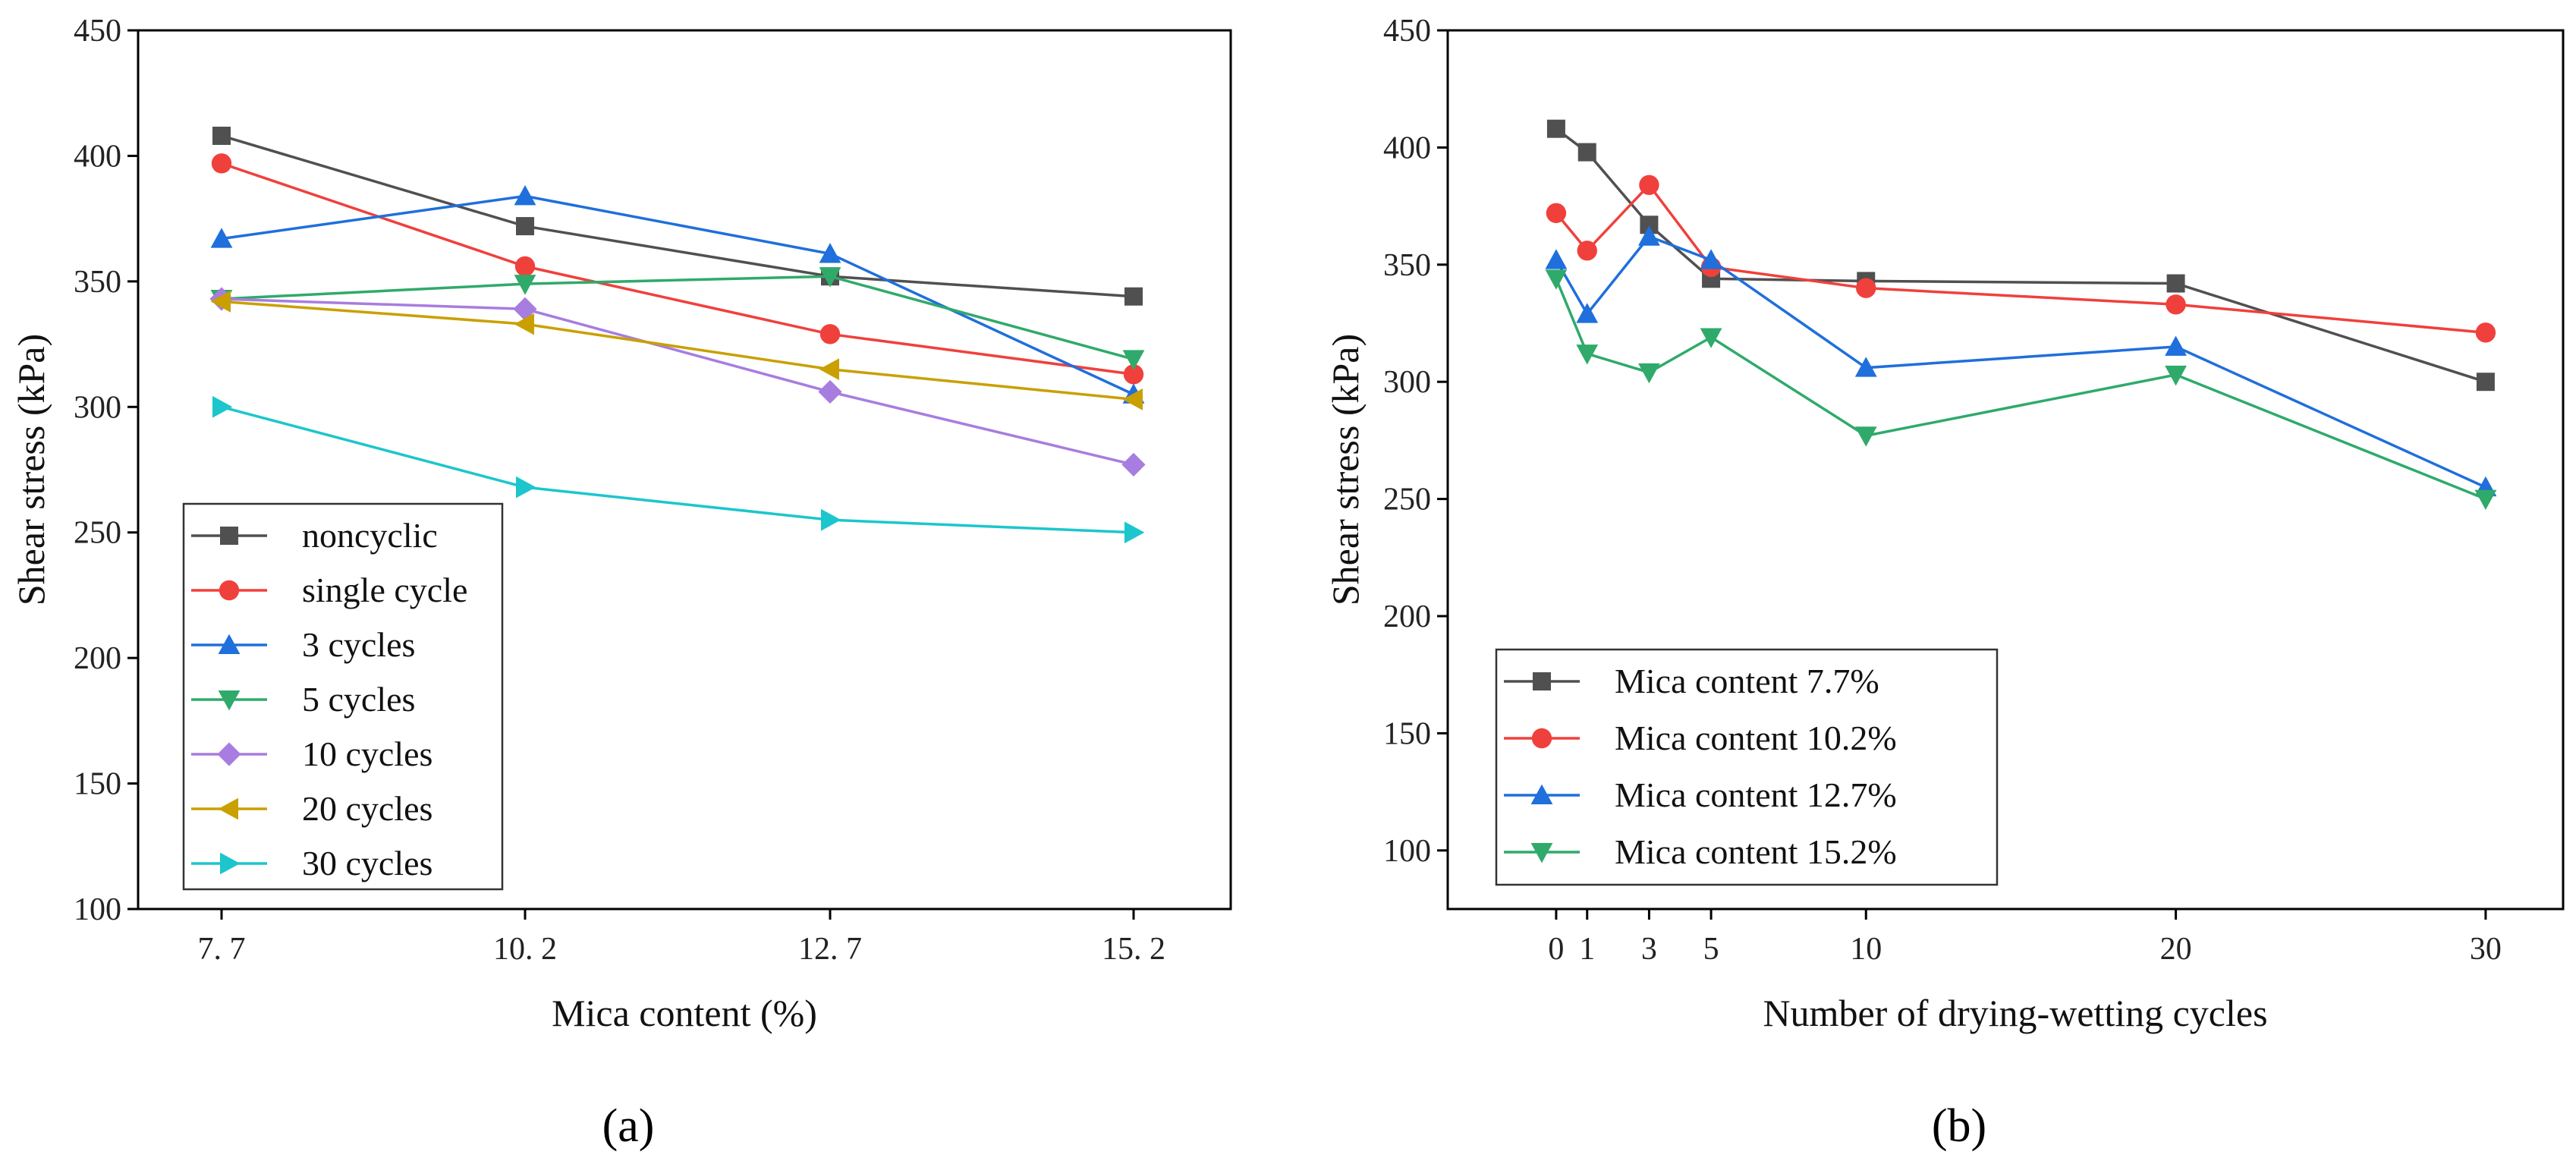 The height and width of the screenshot is (1167, 2576). Describe the element at coordinates (830, 949) in the screenshot. I see `x-tick-label: 12. 7` at that location.